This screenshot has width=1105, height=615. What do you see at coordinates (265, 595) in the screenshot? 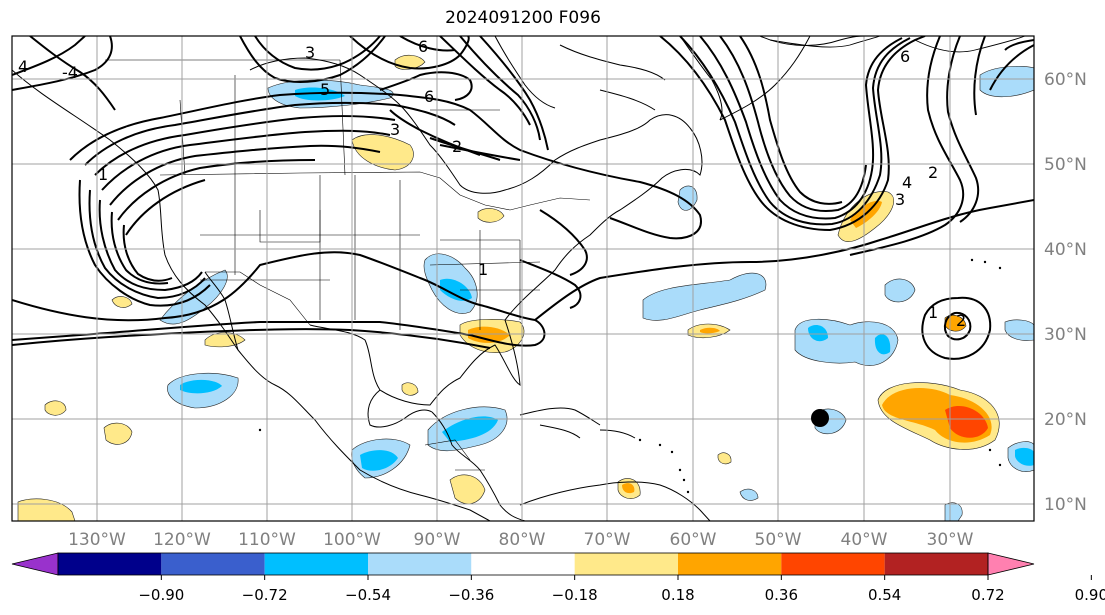
I see `colorbar-tick-label: −0.72` at bounding box center [265, 595].